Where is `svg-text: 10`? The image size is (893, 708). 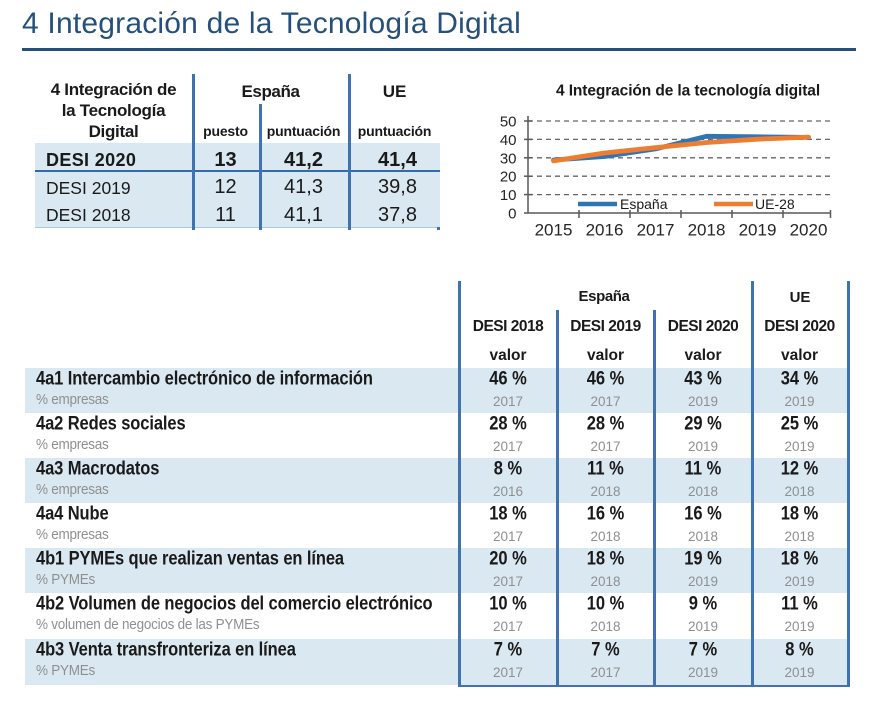 svg-text: 10 is located at coordinates (508, 195).